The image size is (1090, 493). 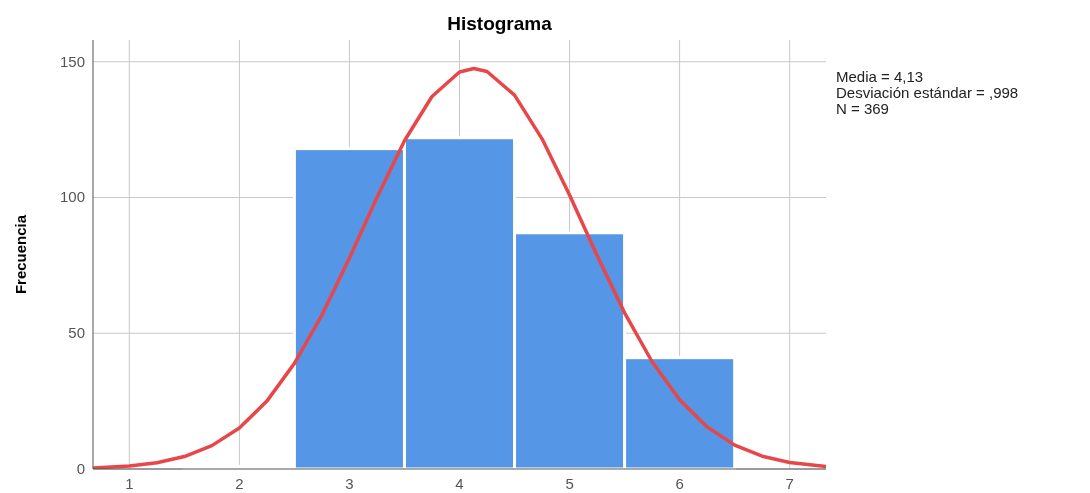 What do you see at coordinates (76, 333) in the screenshot?
I see `y-tick-label: 50` at bounding box center [76, 333].